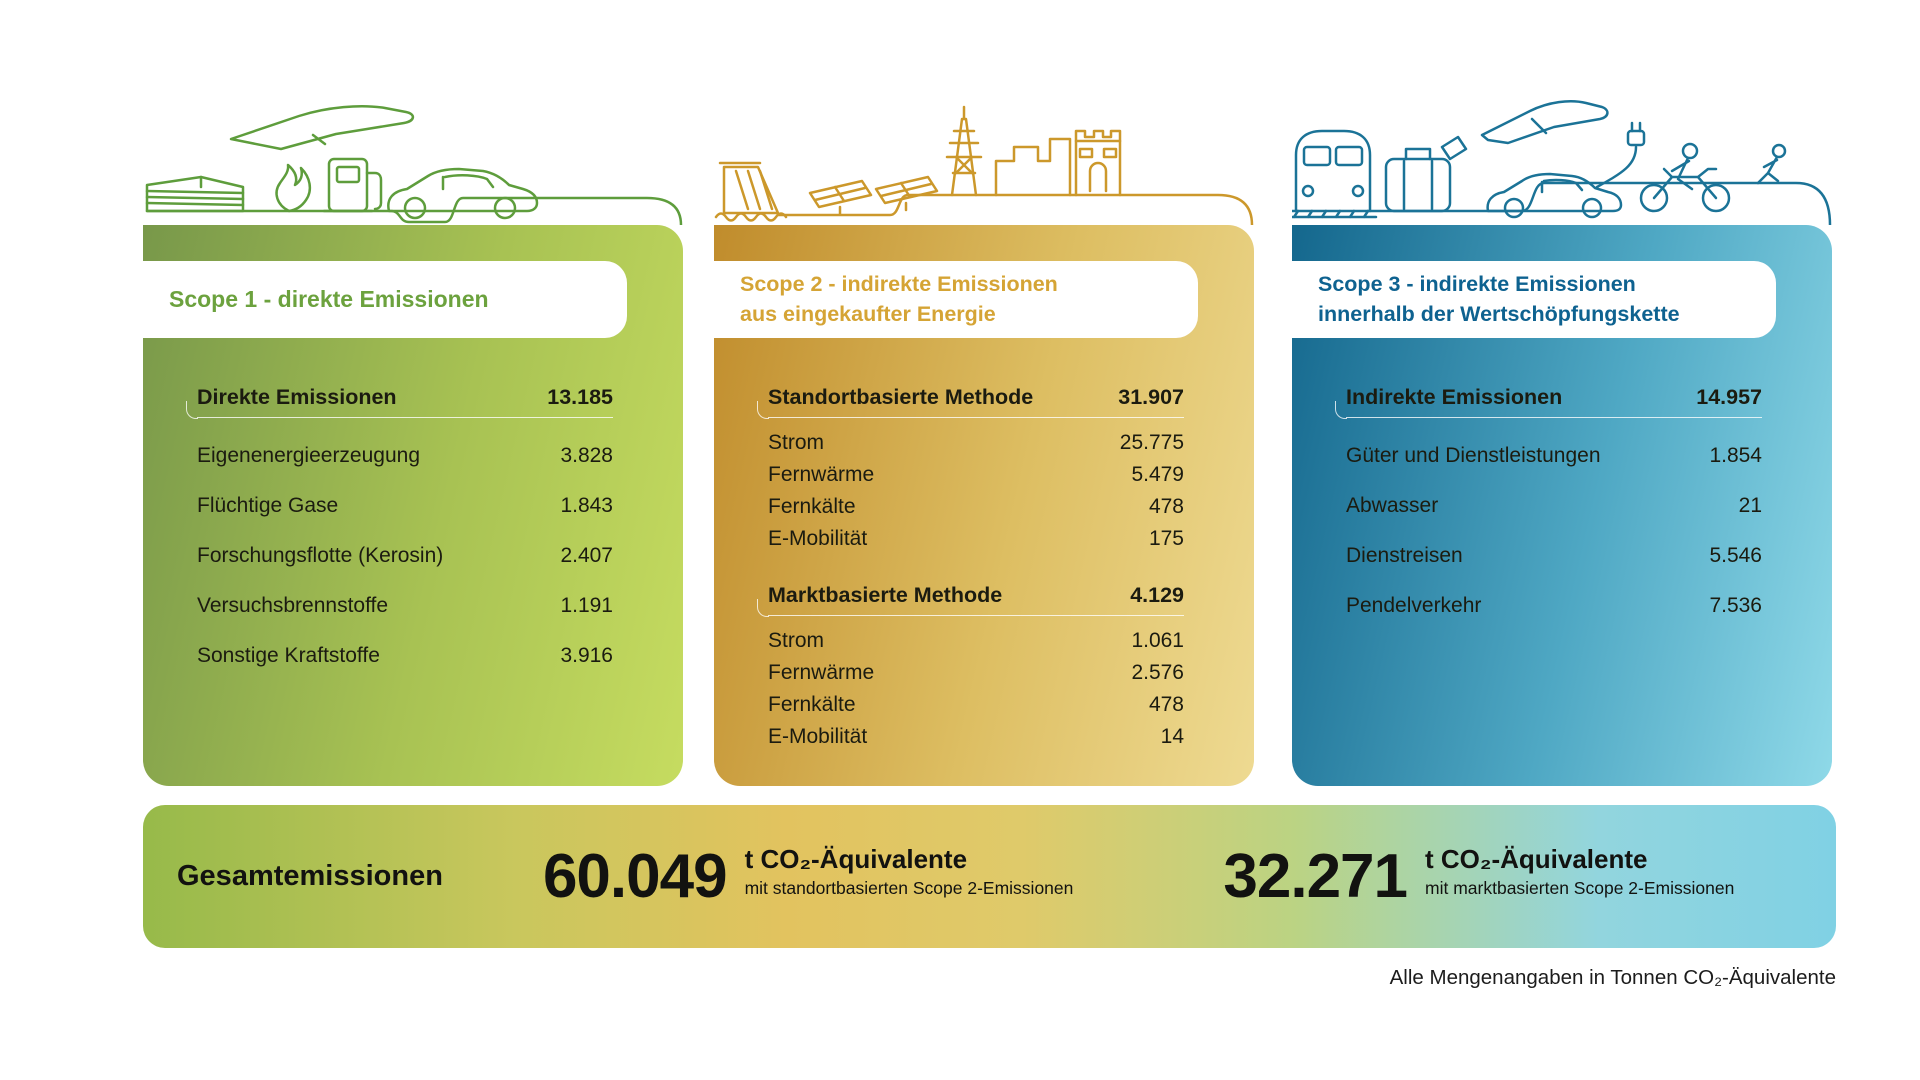  What do you see at coordinates (1414, 605) in the screenshot?
I see `row-label: Pendelverkehr` at bounding box center [1414, 605].